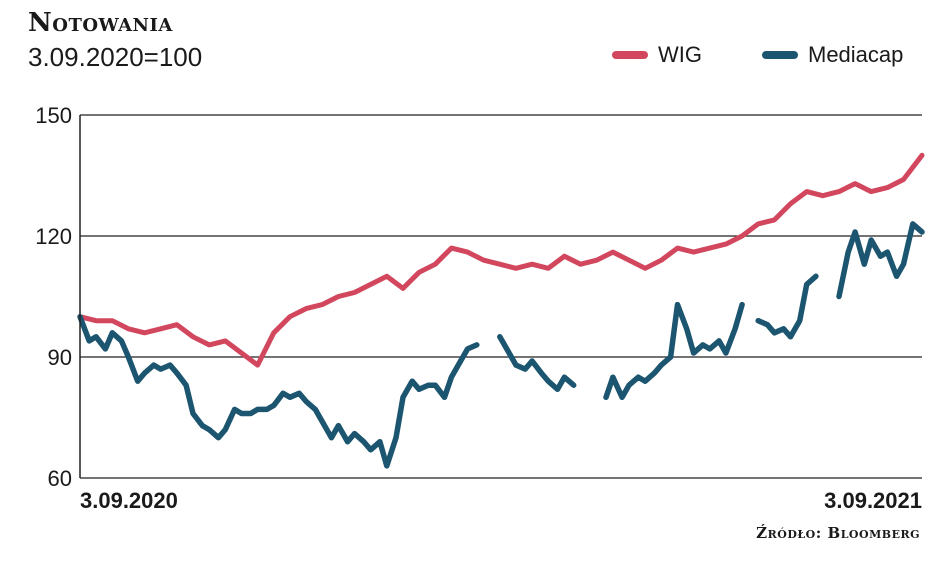 The image size is (948, 566). Describe the element at coordinates (838, 533) in the screenshot. I see `source-note: Źródło: Bloomberg` at that location.